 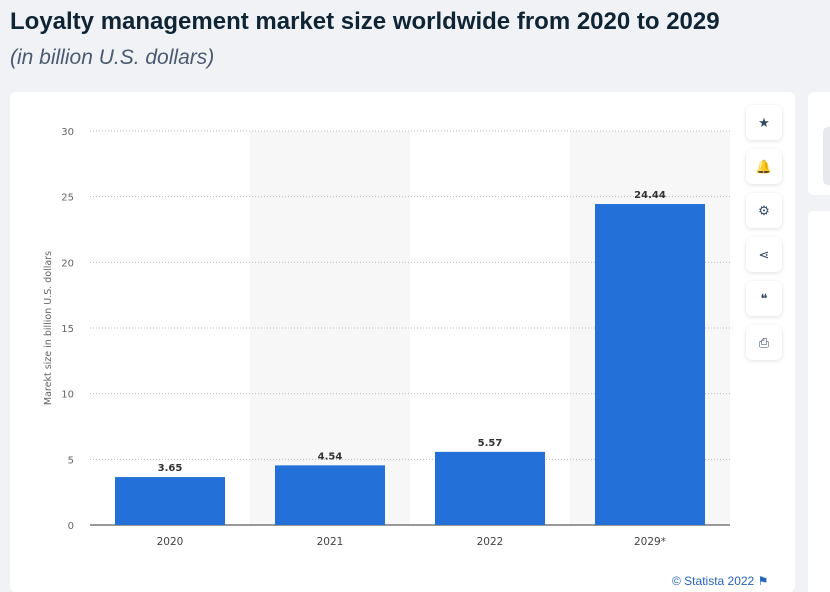 I want to click on x-tick-label: 2029*, so click(x=650, y=542).